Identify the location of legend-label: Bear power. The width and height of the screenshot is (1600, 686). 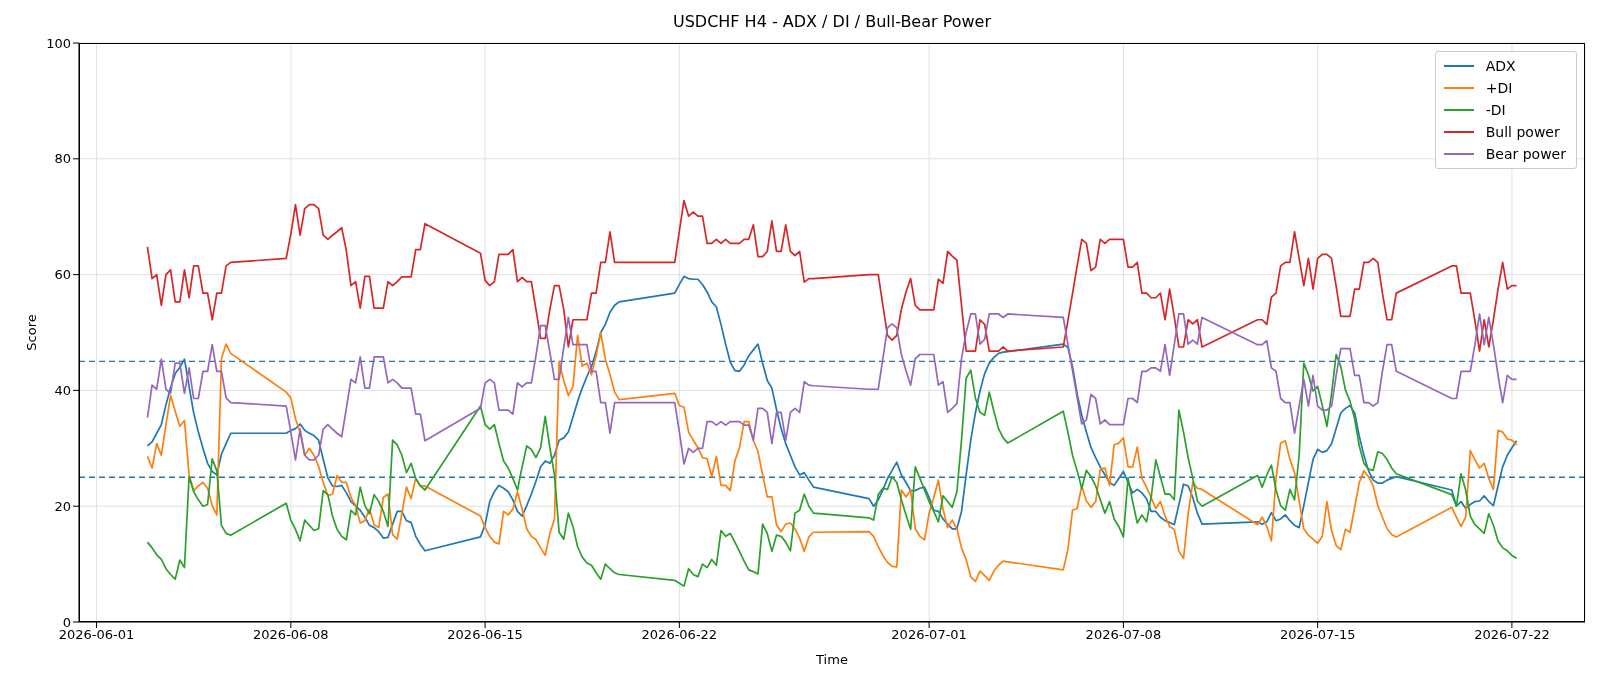
(1525, 154).